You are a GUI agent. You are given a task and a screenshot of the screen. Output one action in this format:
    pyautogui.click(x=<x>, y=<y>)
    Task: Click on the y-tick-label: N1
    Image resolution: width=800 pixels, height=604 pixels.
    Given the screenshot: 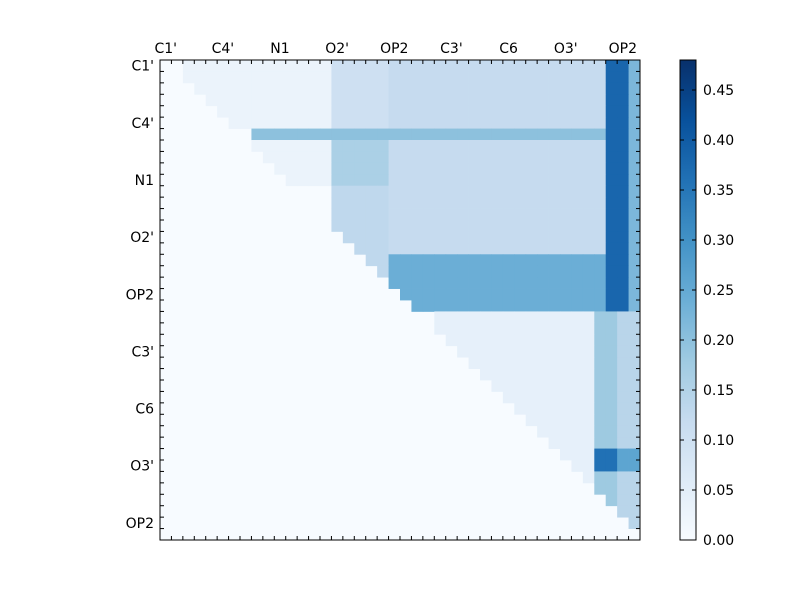 What is the action you would take?
    pyautogui.click(x=144, y=181)
    